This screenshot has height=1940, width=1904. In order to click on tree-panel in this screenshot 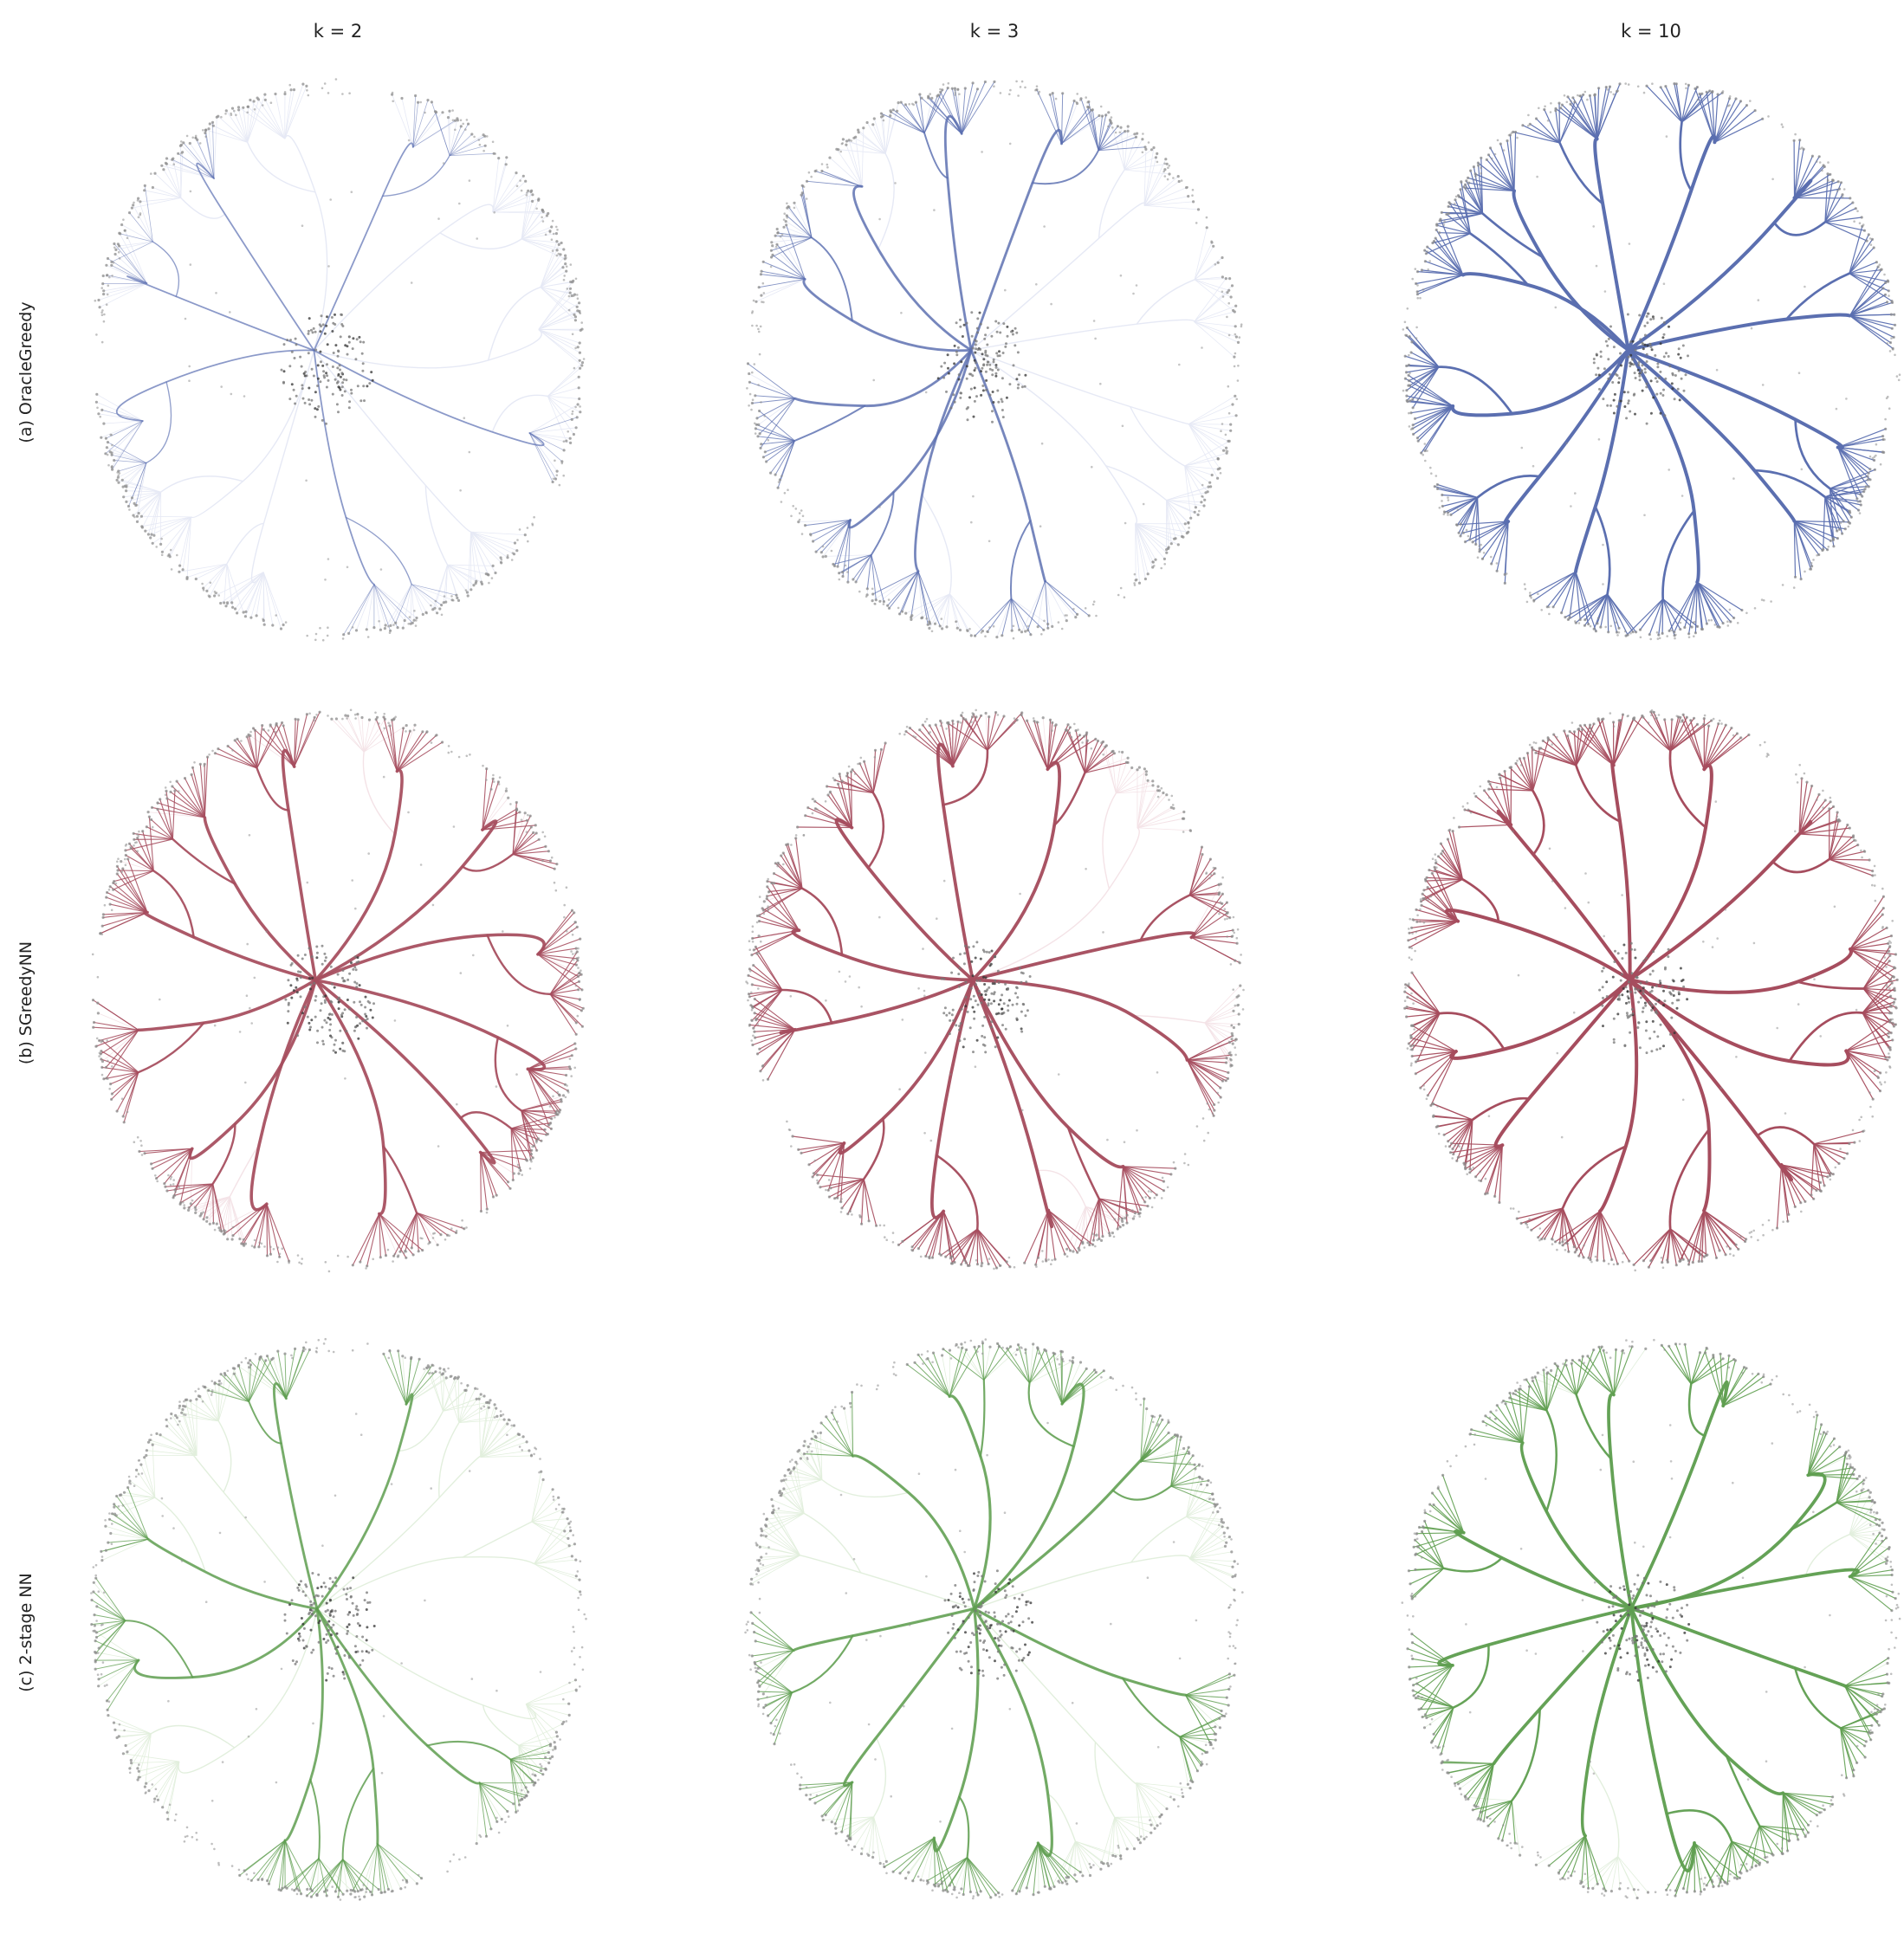, I will do `click(1647, 377)`.